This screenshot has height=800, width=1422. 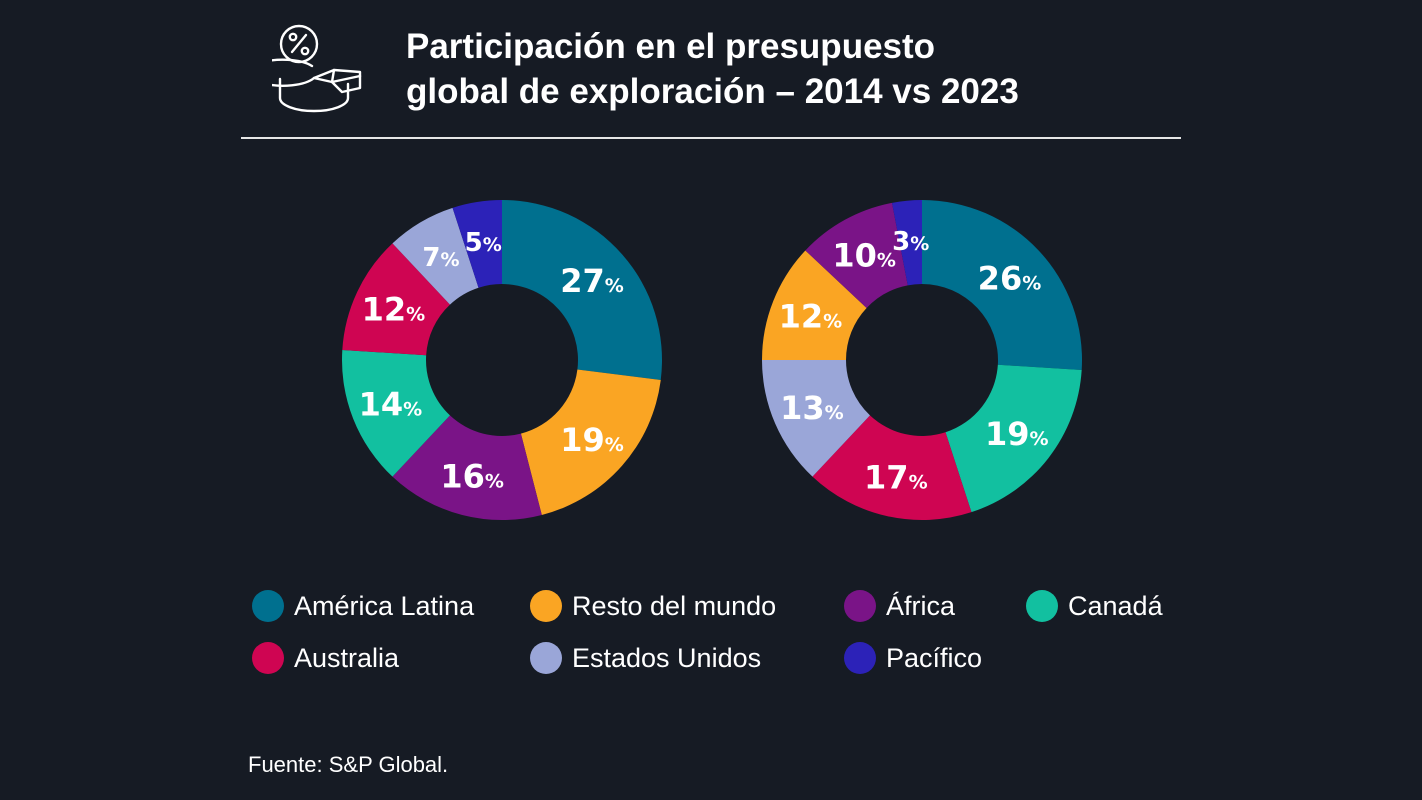 I want to click on slice-2014-australia, so click(x=396, y=299).